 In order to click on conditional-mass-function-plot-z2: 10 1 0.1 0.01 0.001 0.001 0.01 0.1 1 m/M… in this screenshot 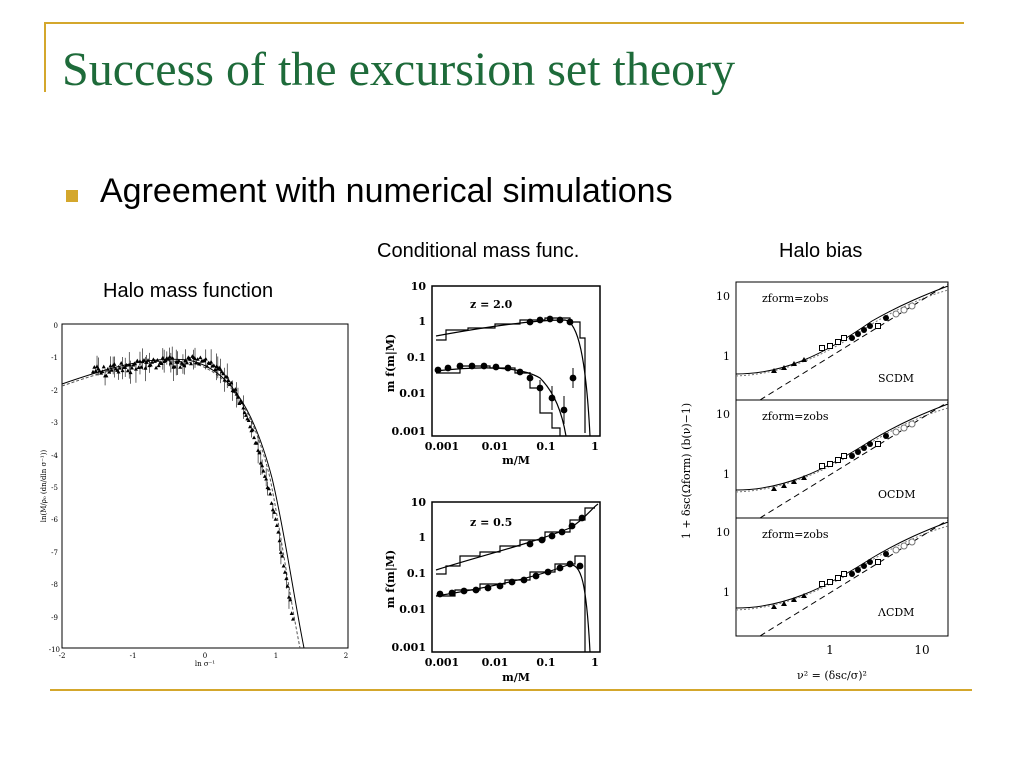, I will do `click(492, 373)`.